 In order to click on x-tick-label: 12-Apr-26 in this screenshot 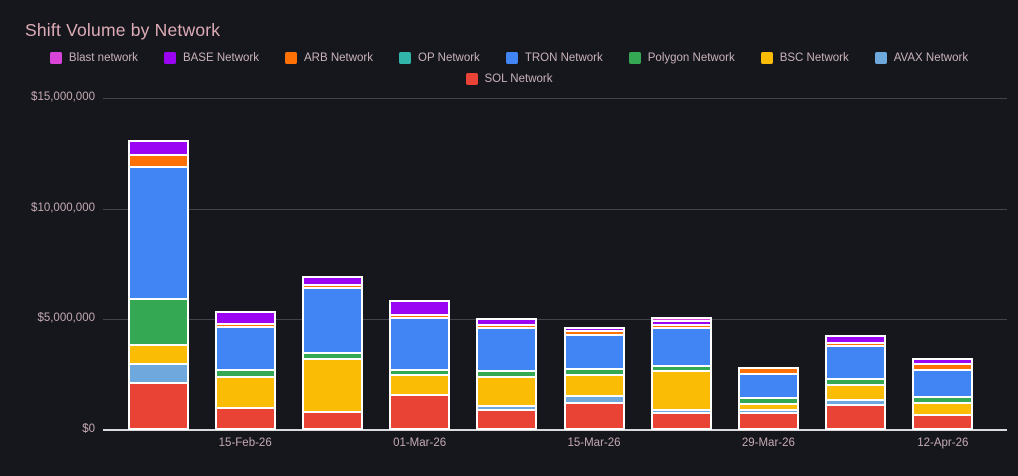, I will do `click(943, 443)`.